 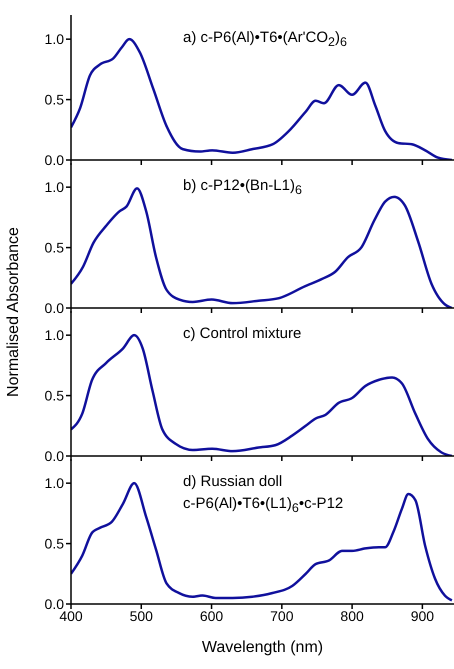 I want to click on x-tick-label: 500, so click(x=142, y=616).